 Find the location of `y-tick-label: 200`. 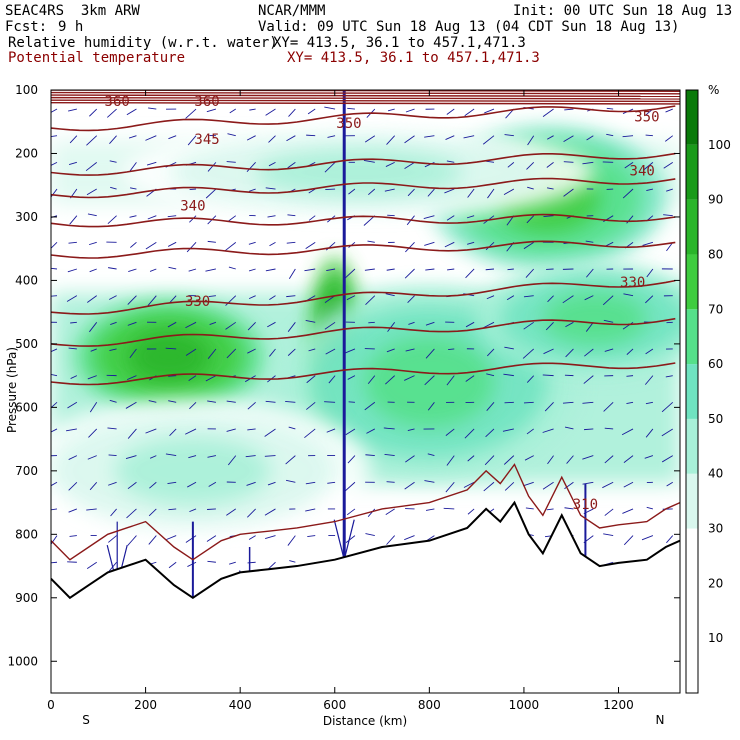

y-tick-label: 200 is located at coordinates (26, 153).